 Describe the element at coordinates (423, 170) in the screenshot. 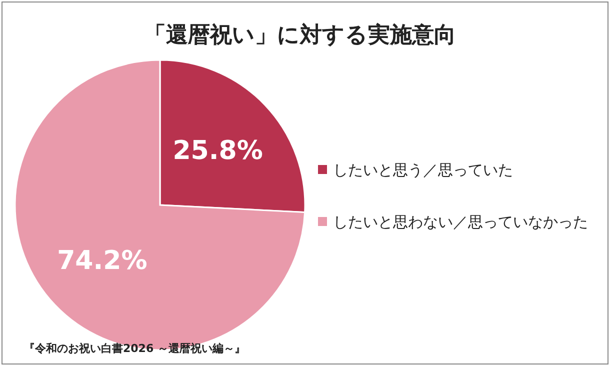

I see `legend-label: したいと思う／思っていた` at that location.